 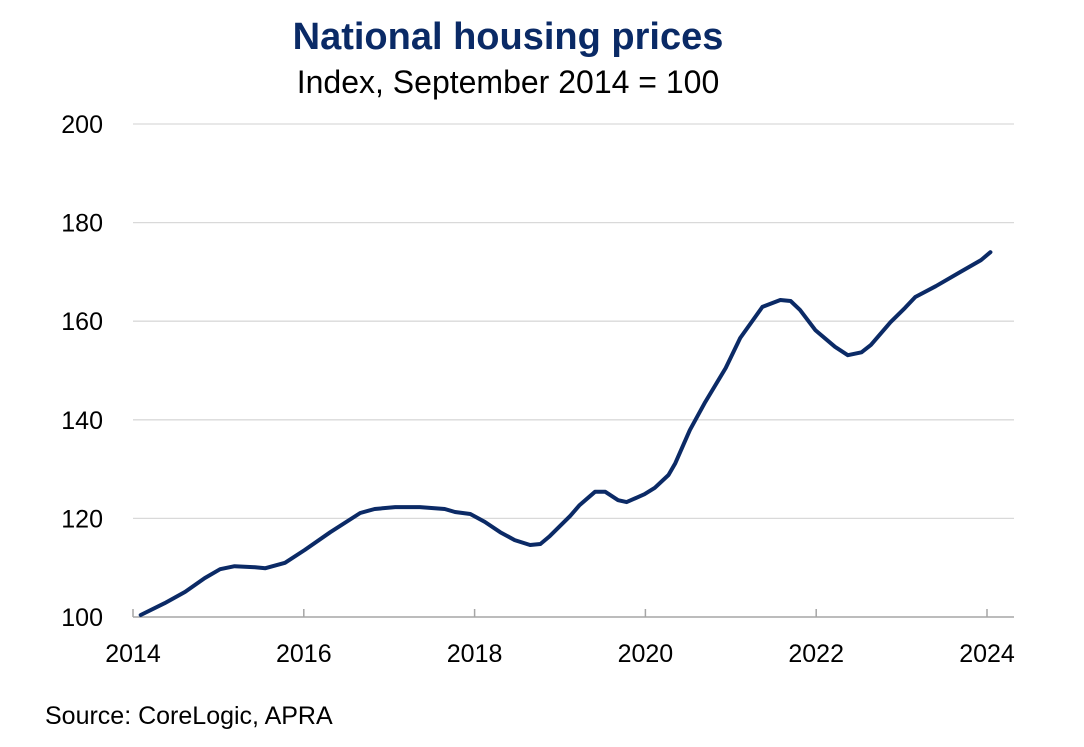 I want to click on y-tick-label: 100, so click(x=82, y=618).